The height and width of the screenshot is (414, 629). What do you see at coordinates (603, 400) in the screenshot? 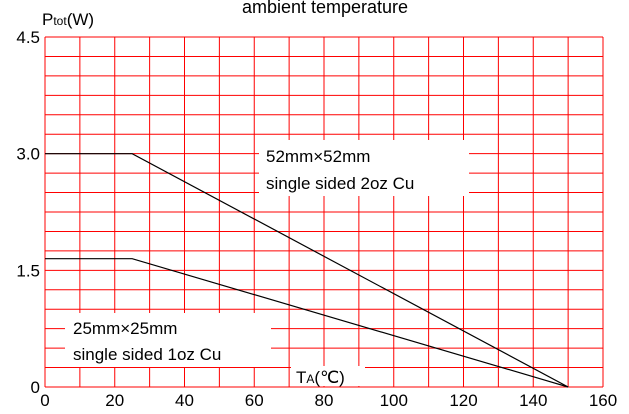
I see `x-tick-label-160: 160` at bounding box center [603, 400].